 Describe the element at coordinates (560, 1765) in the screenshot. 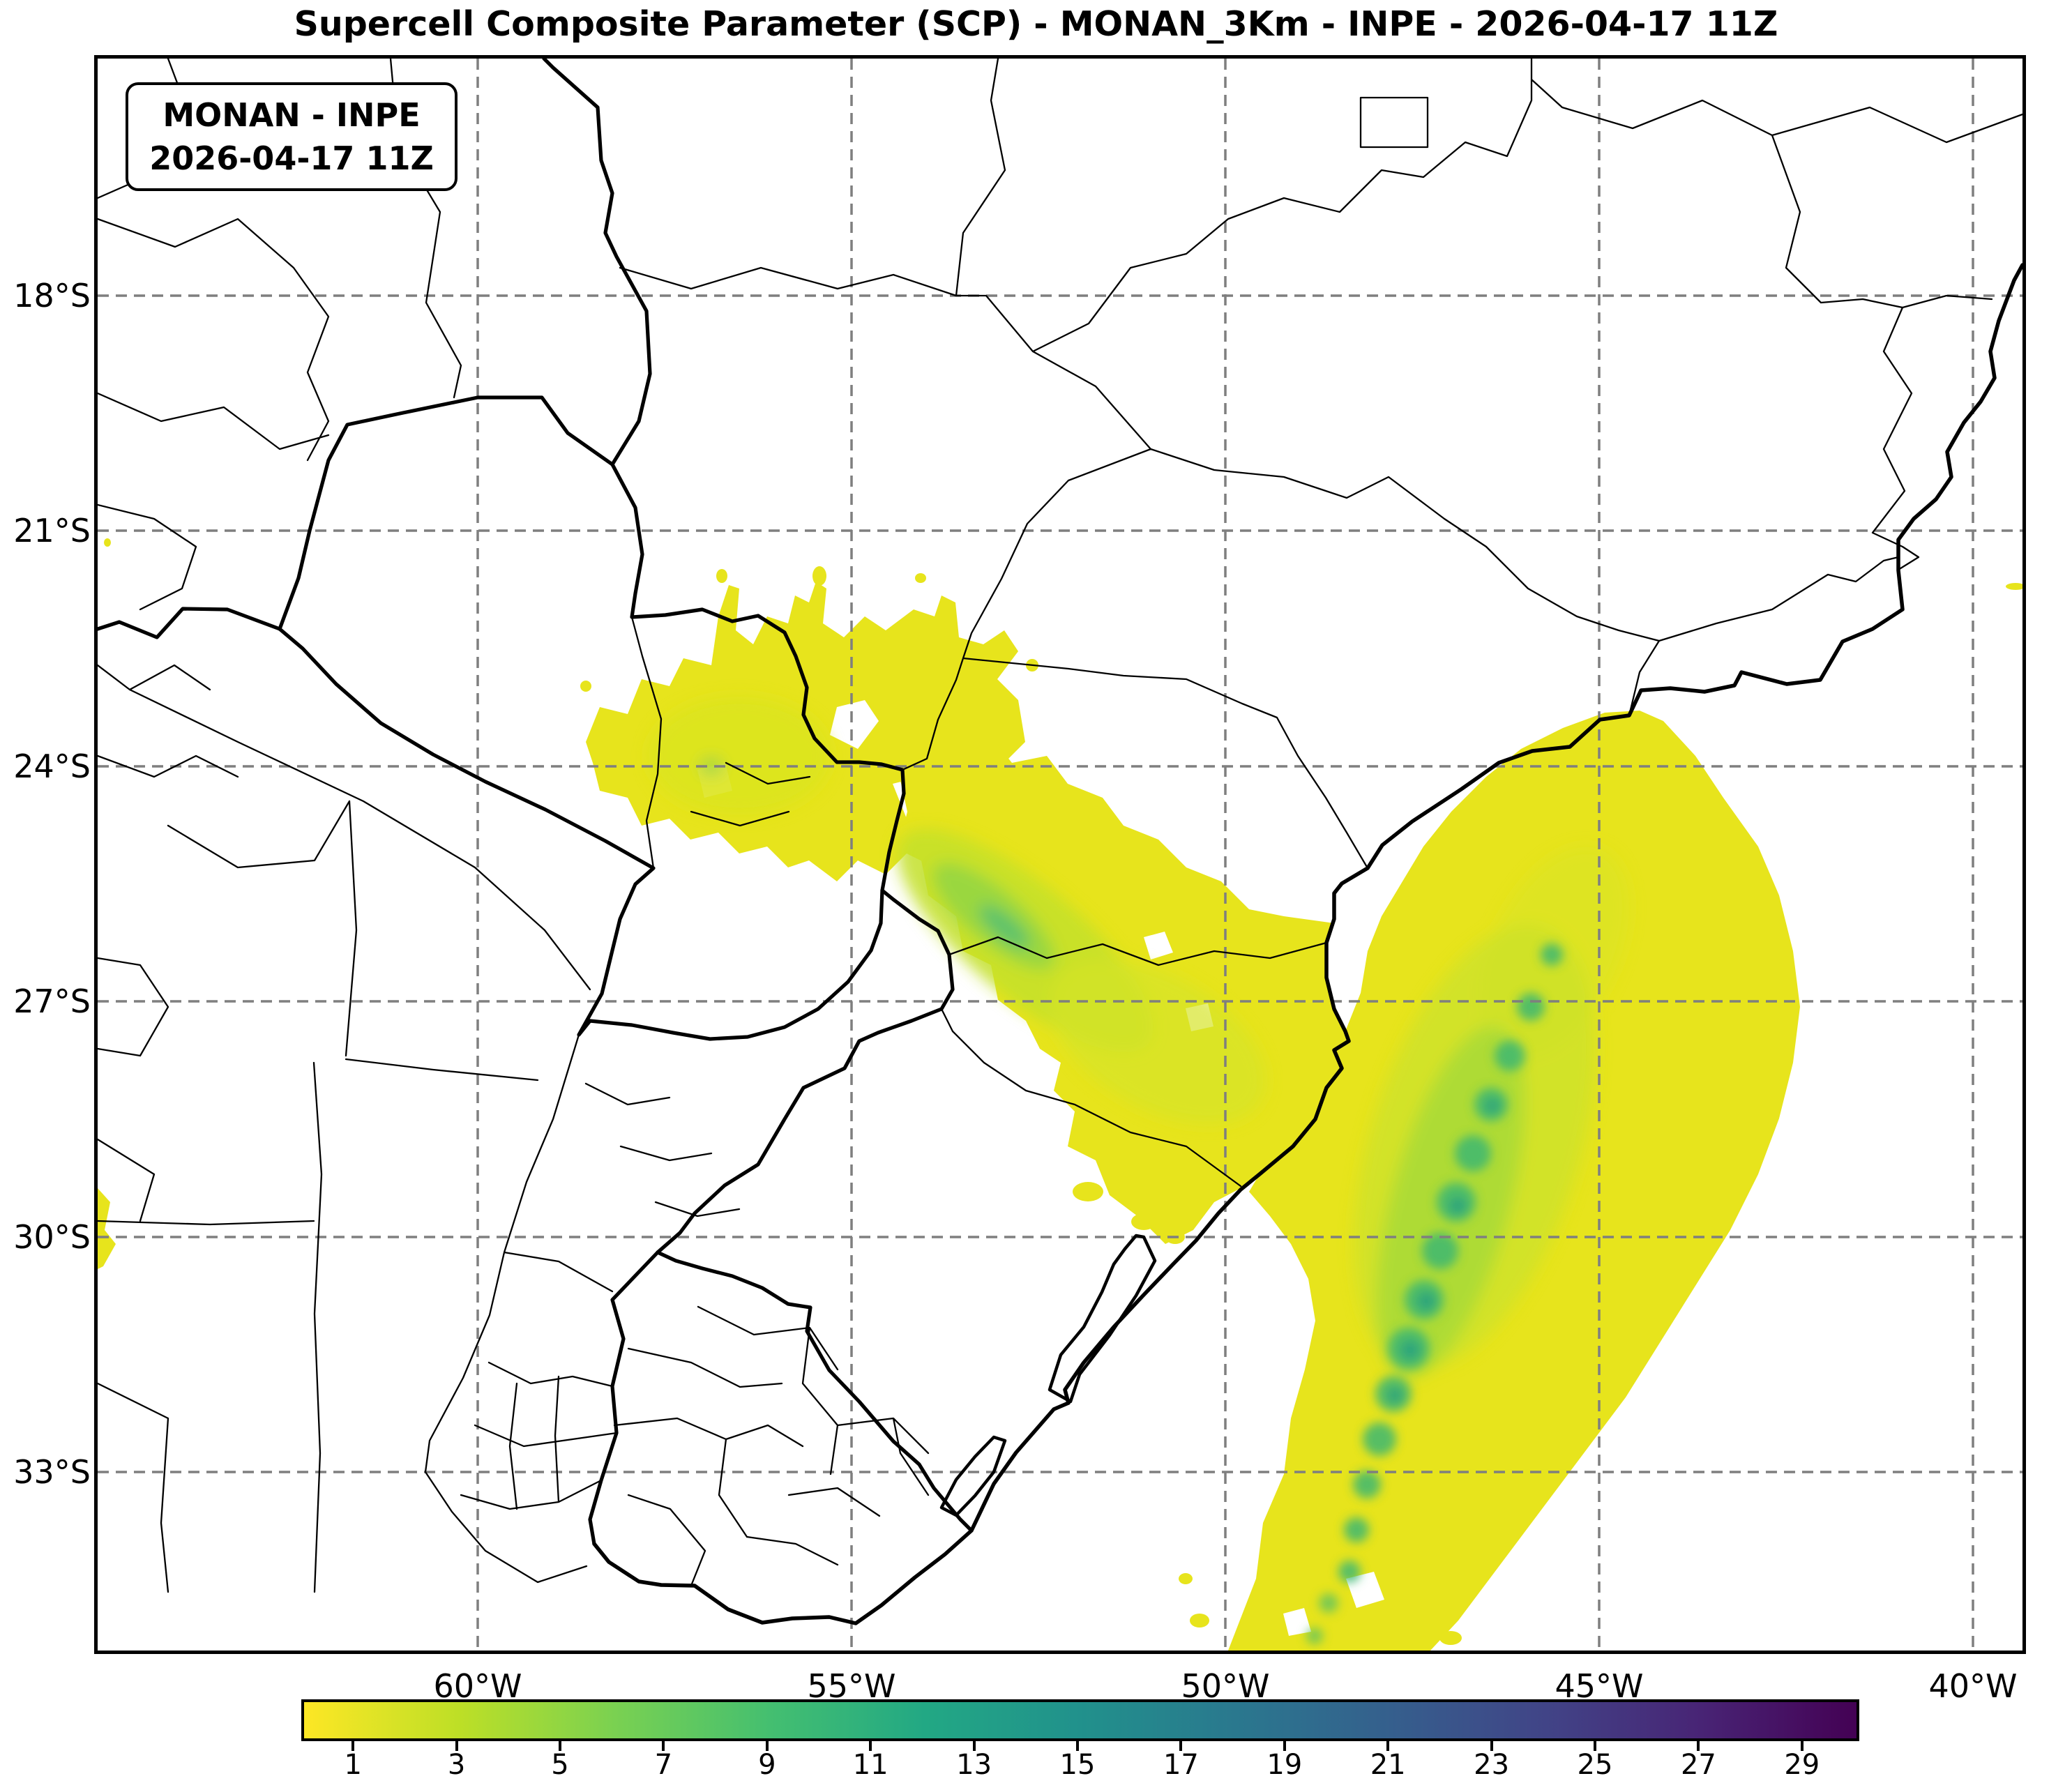

I see `colorbar-tick-label: 5` at that location.